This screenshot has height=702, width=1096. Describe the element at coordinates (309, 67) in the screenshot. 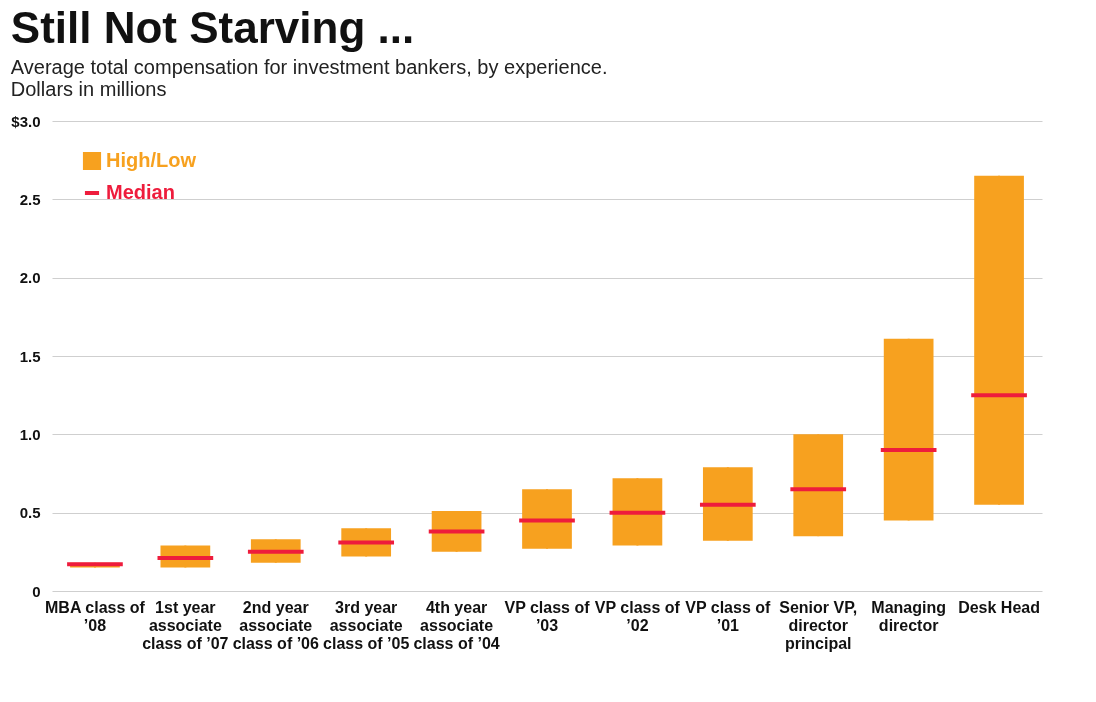

I see `chart-subtitle: Average total compensation for investment bankers, by experience.` at that location.